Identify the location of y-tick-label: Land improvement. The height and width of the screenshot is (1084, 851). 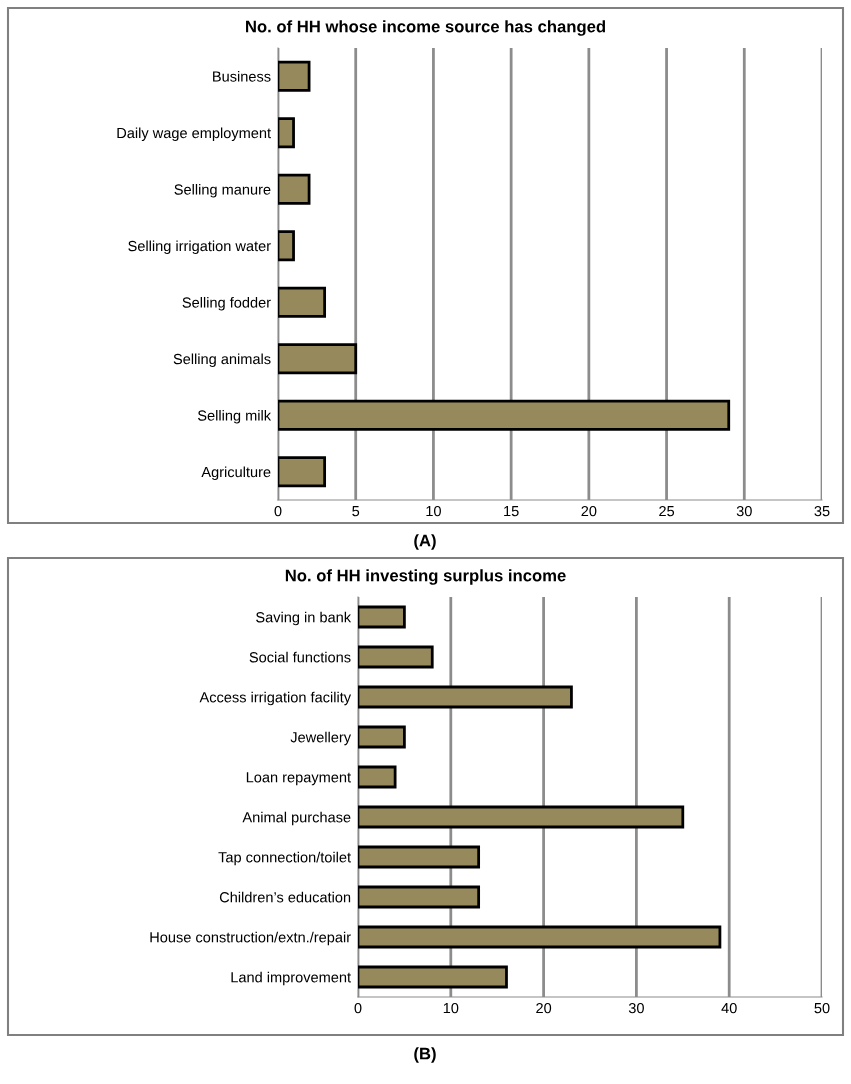
(291, 978).